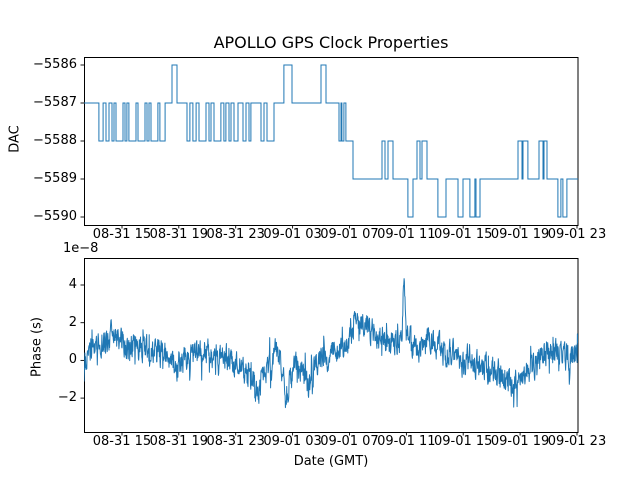 This screenshot has height=480, width=640. I want to click on x-axis-label: Date (GMT), so click(331, 461).